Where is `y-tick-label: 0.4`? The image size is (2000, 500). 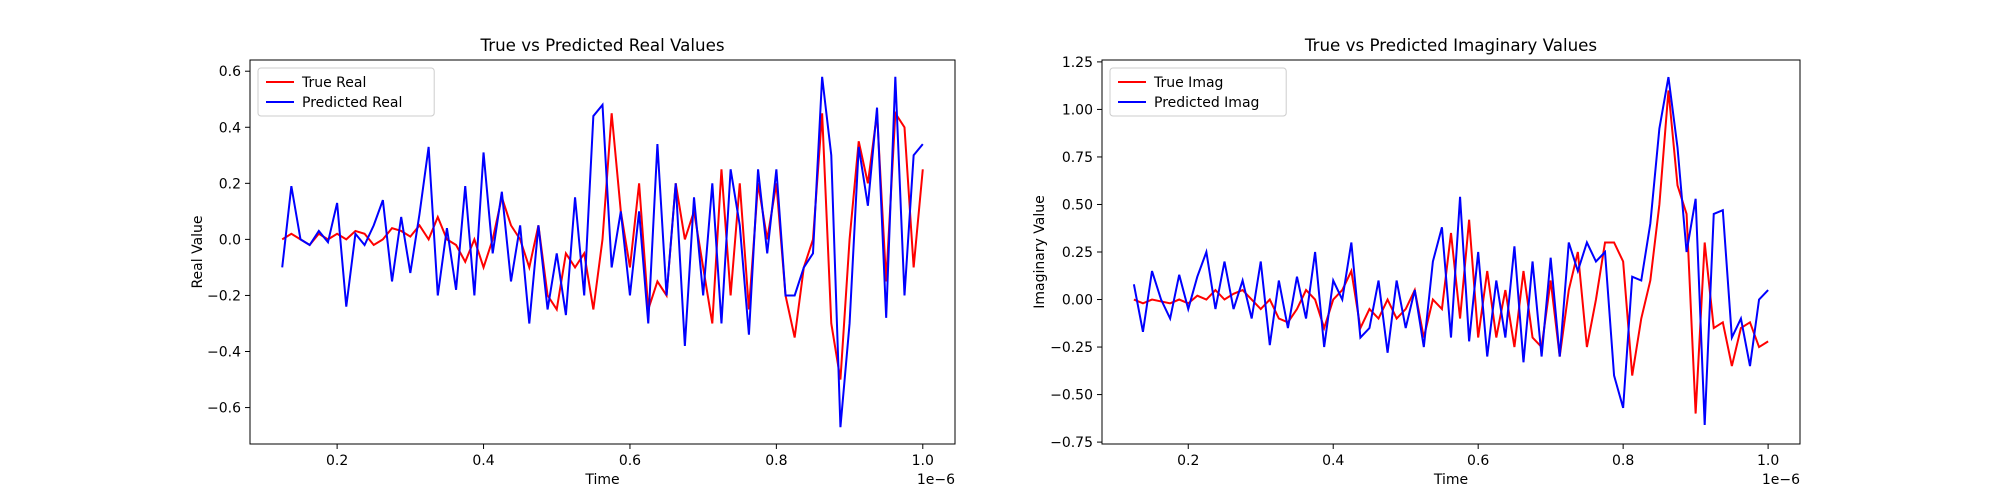
y-tick-label: 0.4 is located at coordinates (230, 128).